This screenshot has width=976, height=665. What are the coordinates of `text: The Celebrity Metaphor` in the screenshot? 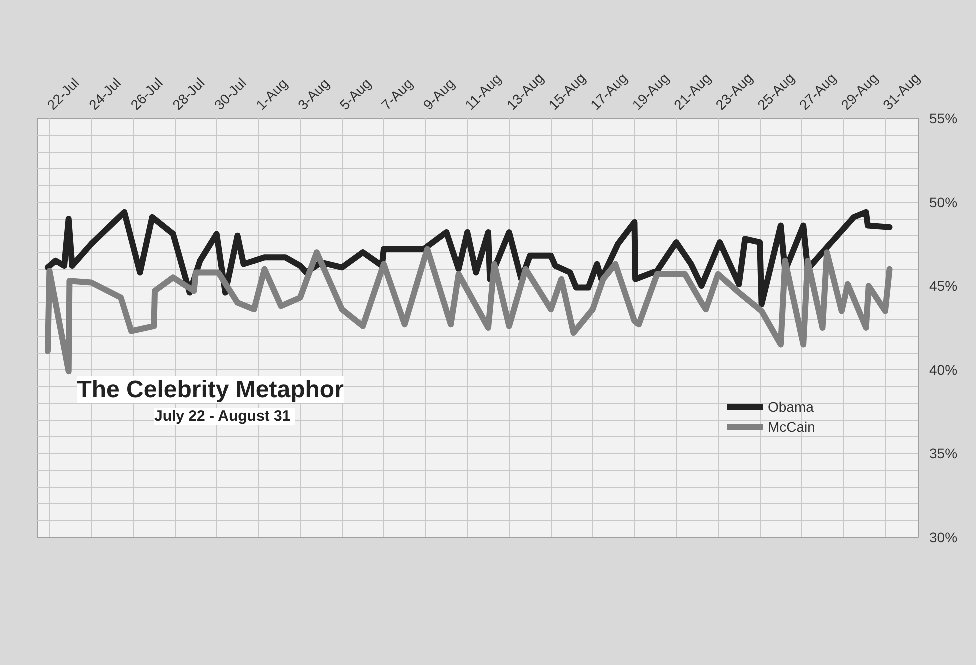 It's located at (210, 390).